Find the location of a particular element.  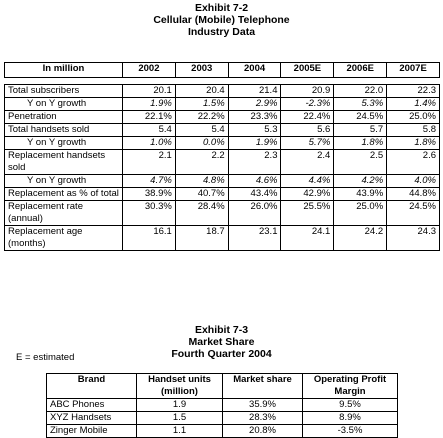

value-cell: 26.0% is located at coordinates (254, 213).